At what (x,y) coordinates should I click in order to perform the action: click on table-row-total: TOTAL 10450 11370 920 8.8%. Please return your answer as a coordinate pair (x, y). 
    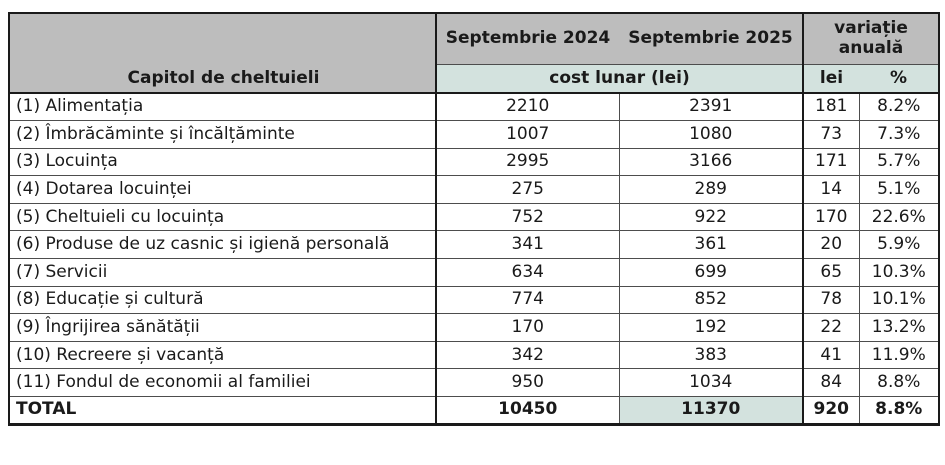
    Looking at the image, I should click on (474, 410).